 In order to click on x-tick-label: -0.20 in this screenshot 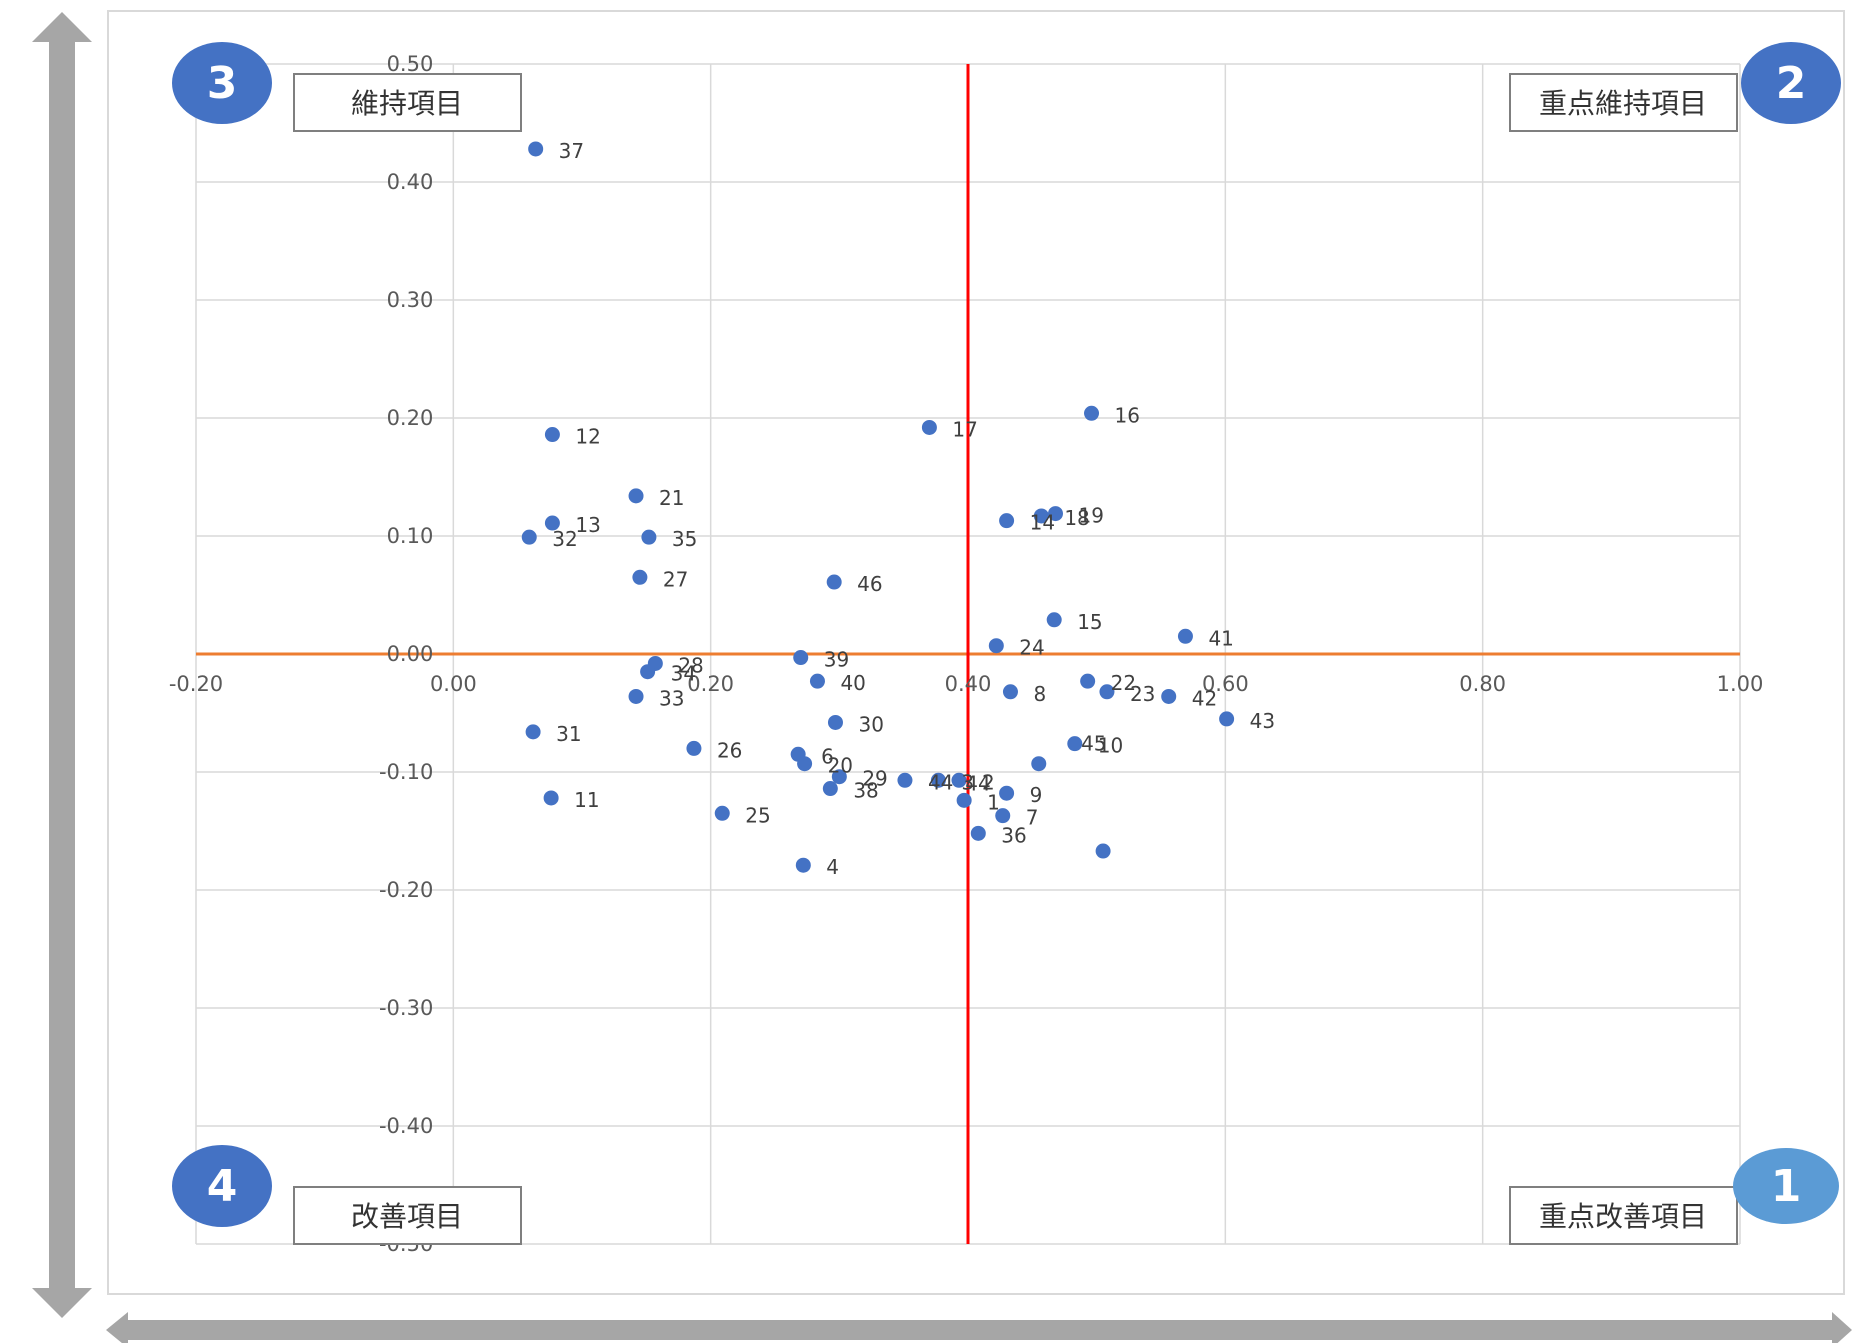, I will do `click(196, 684)`.